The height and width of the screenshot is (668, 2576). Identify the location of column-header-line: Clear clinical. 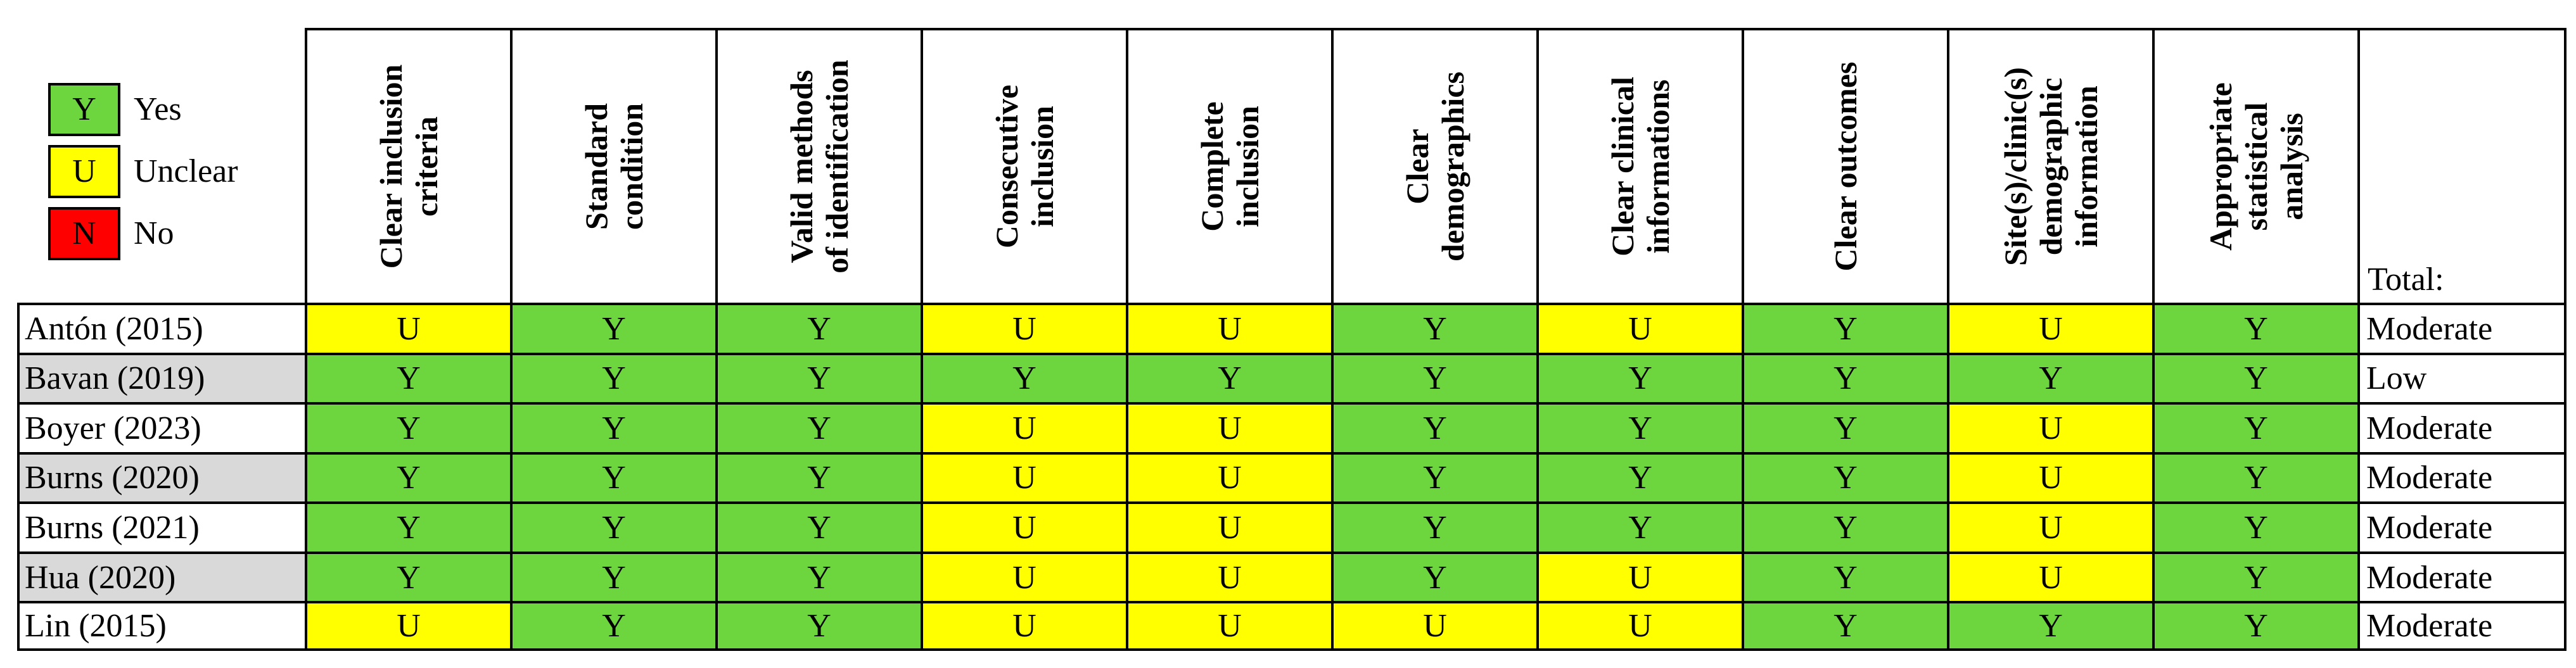
(1622, 166).